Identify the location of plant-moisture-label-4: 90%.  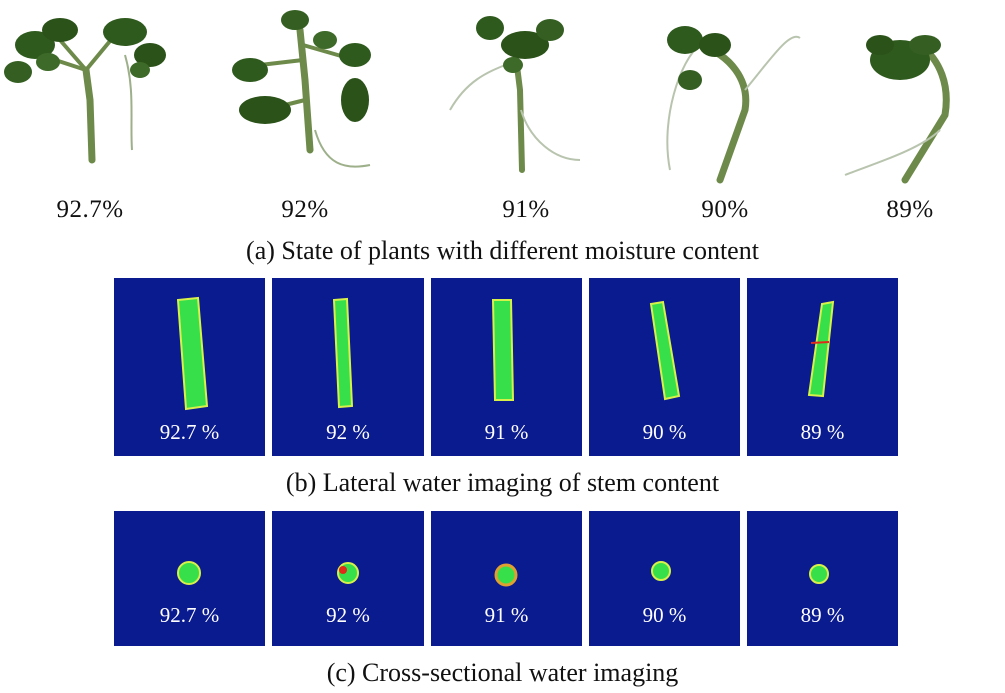
(725, 209).